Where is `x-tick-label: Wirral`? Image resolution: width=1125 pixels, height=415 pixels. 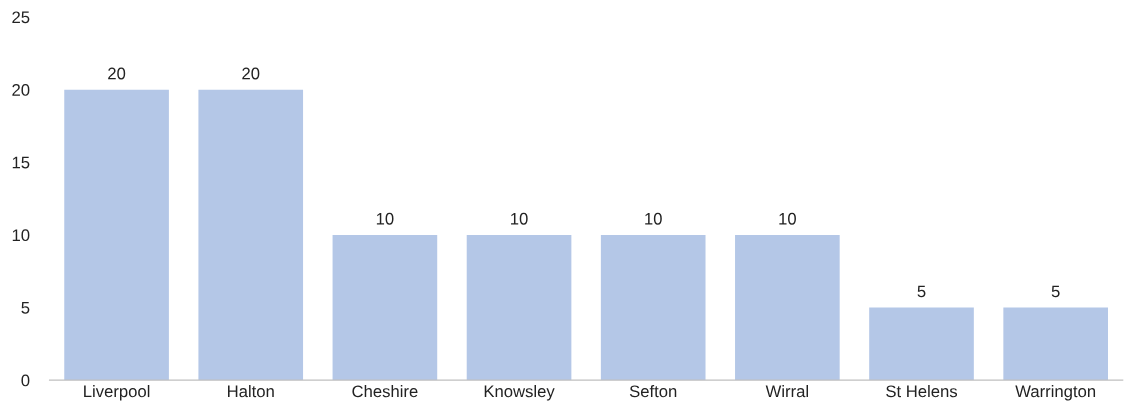
x-tick-label: Wirral is located at coordinates (786, 391).